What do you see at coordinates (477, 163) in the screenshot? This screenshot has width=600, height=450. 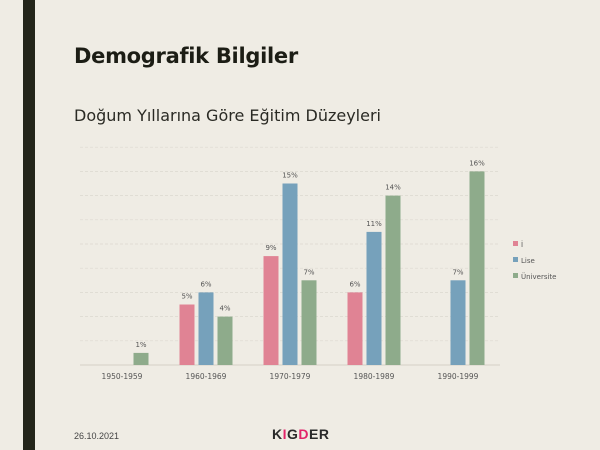 I see `data-label: 16%` at bounding box center [477, 163].